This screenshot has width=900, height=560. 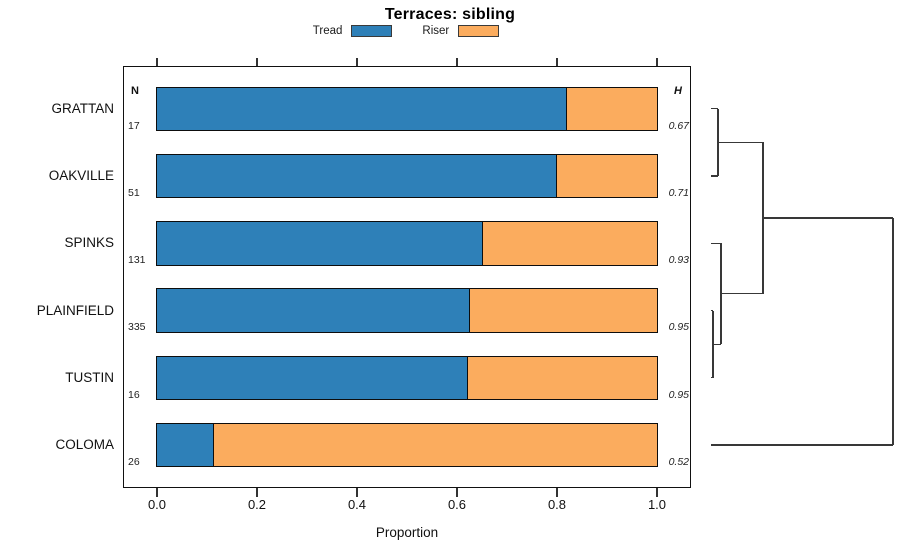 I want to click on axis-tick-label: 0.6, so click(x=457, y=504).